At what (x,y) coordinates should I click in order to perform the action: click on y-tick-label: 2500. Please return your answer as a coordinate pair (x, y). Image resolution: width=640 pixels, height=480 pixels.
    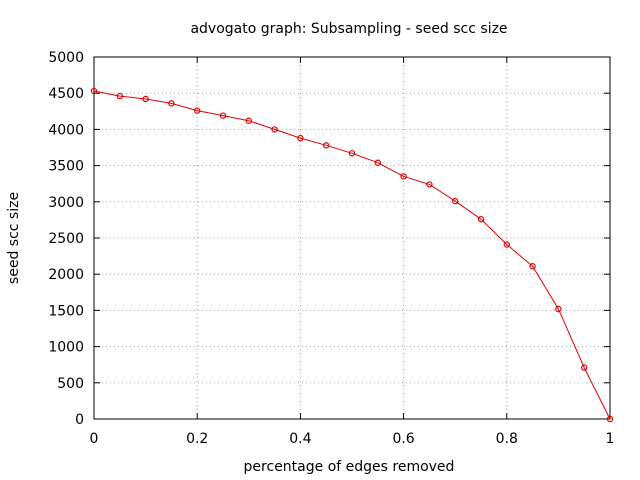
    Looking at the image, I should click on (66, 239).